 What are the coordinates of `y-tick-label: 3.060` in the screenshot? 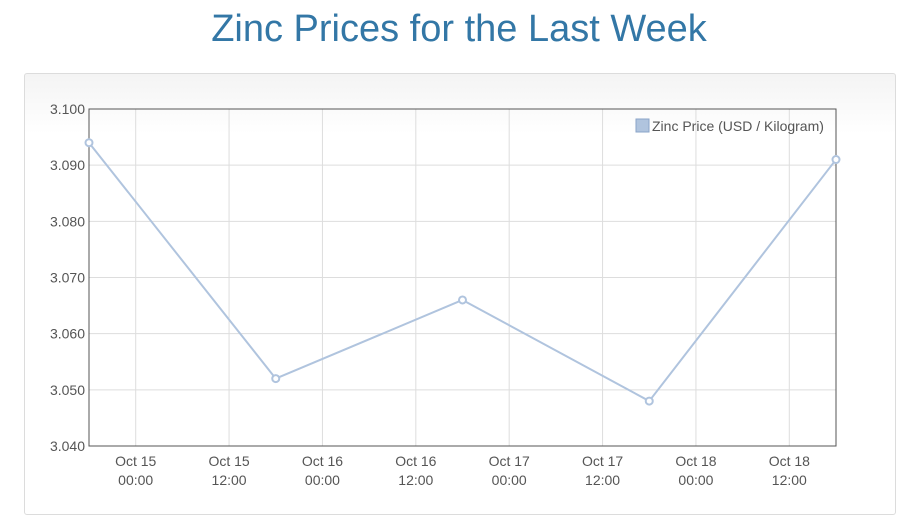 It's located at (67, 334).